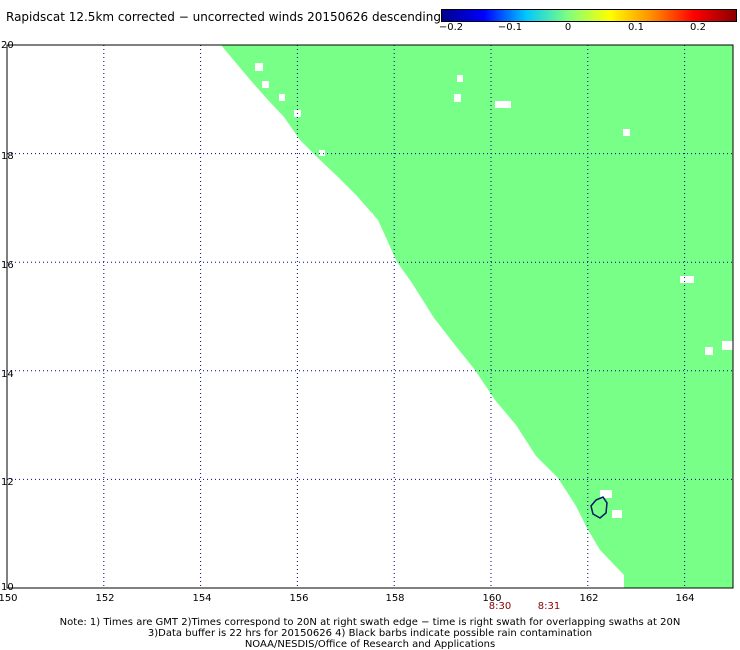  What do you see at coordinates (7, 587) in the screenshot?
I see `lat-tick-label: 10` at bounding box center [7, 587].